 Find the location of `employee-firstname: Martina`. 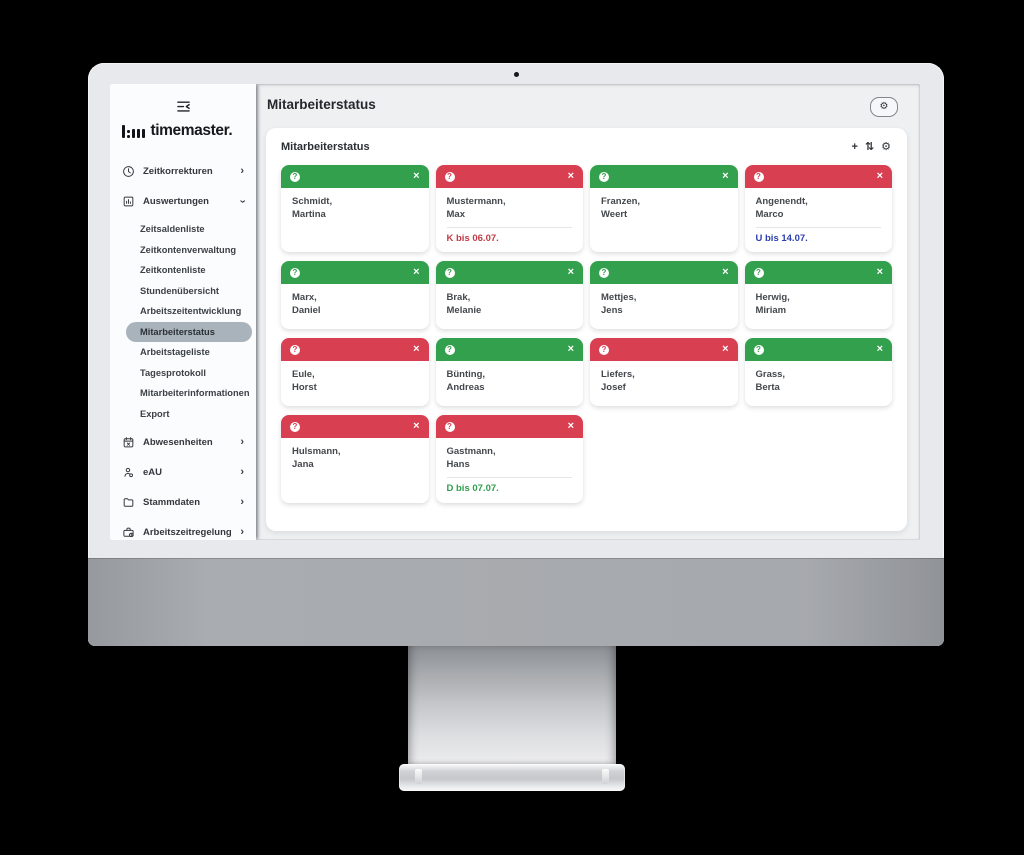

employee-firstname: Martina is located at coordinates (309, 214).